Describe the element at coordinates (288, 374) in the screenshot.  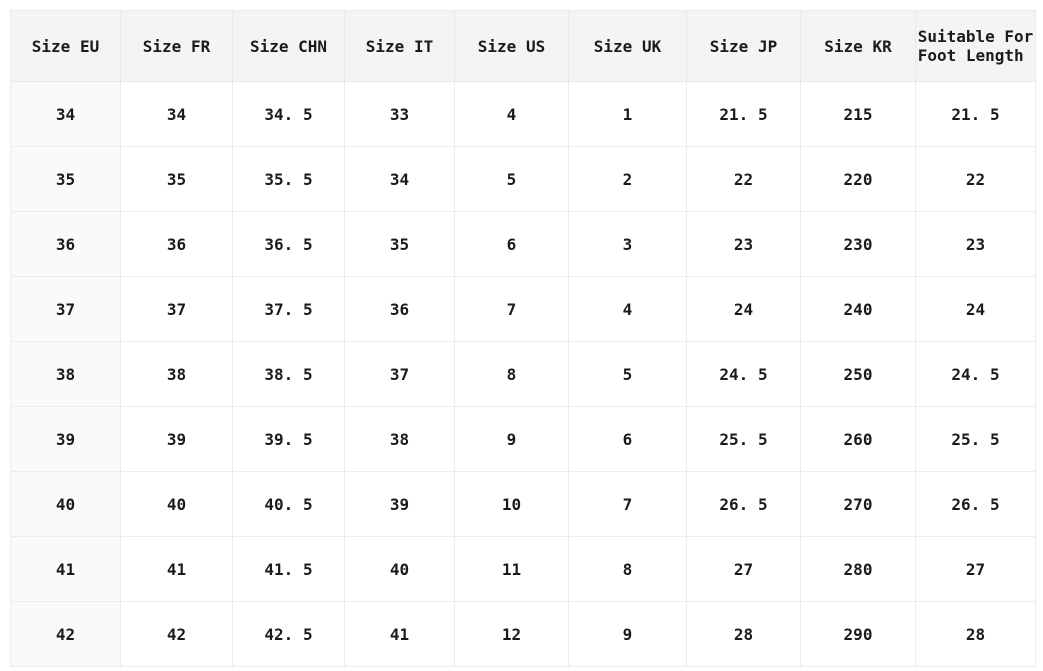
I see `table-cell: 38. 5` at that location.